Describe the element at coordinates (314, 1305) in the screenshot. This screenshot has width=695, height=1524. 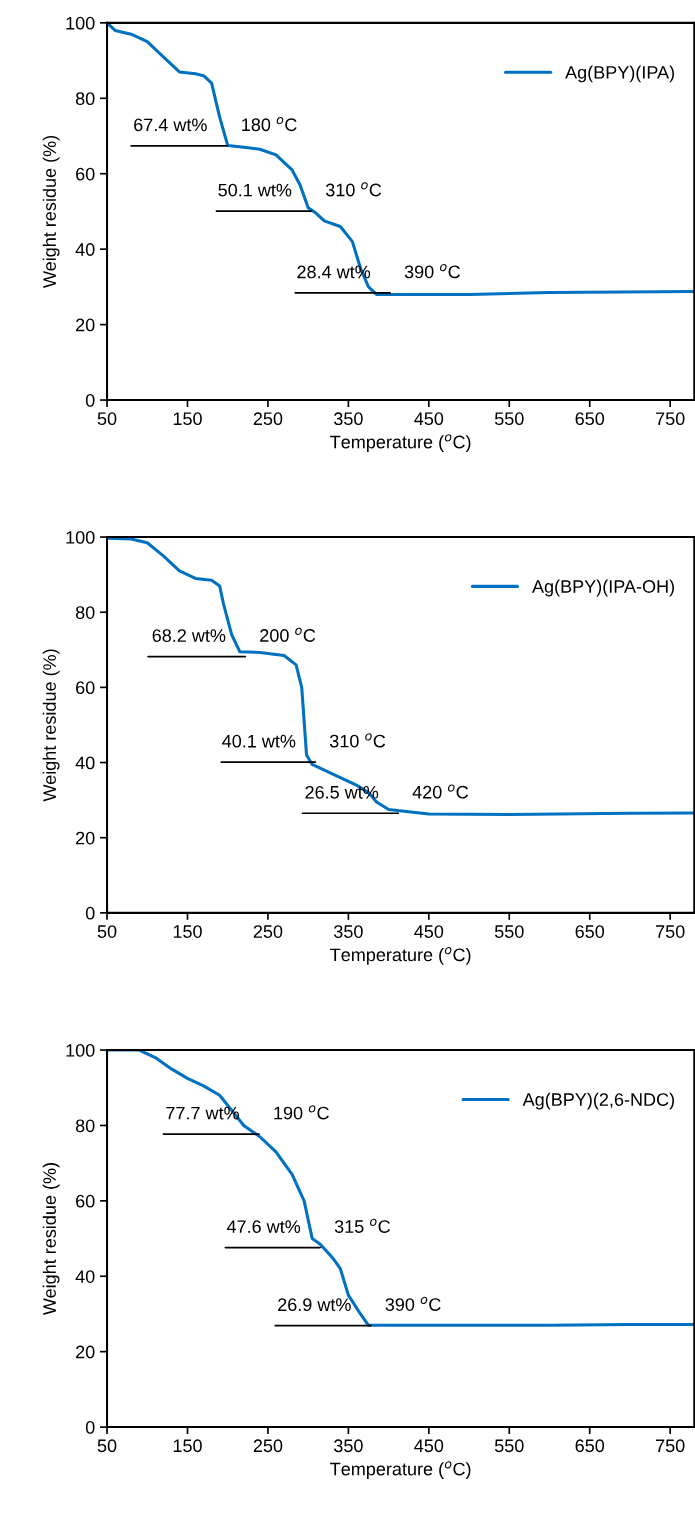
I see `annotation: 26.9 wt%` at that location.